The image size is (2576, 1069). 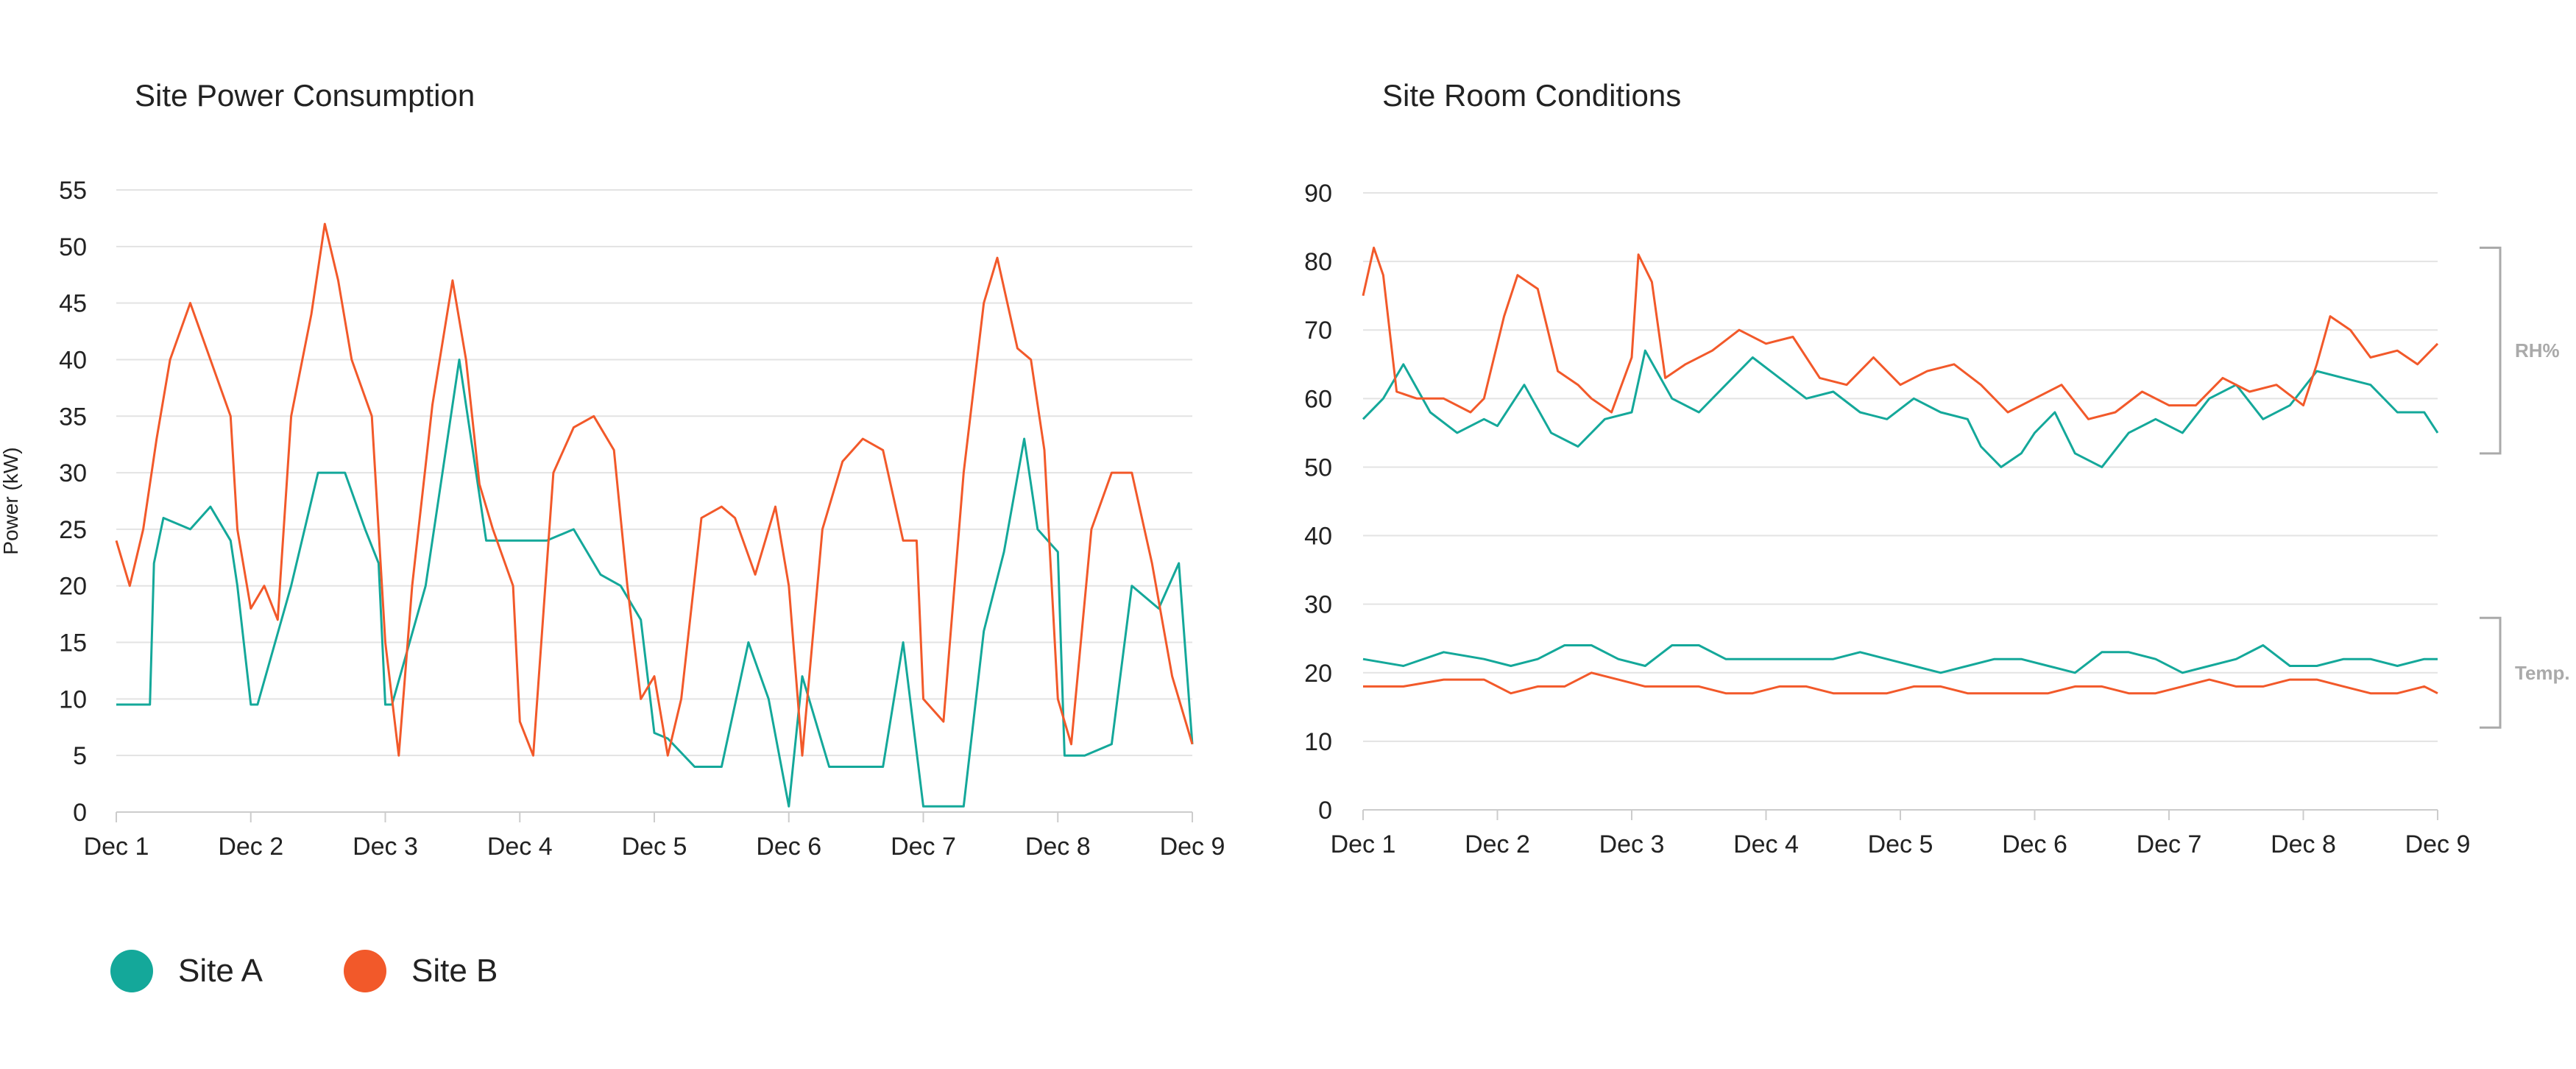 What do you see at coordinates (2491, 350) in the screenshot?
I see `bracket-rh` at bounding box center [2491, 350].